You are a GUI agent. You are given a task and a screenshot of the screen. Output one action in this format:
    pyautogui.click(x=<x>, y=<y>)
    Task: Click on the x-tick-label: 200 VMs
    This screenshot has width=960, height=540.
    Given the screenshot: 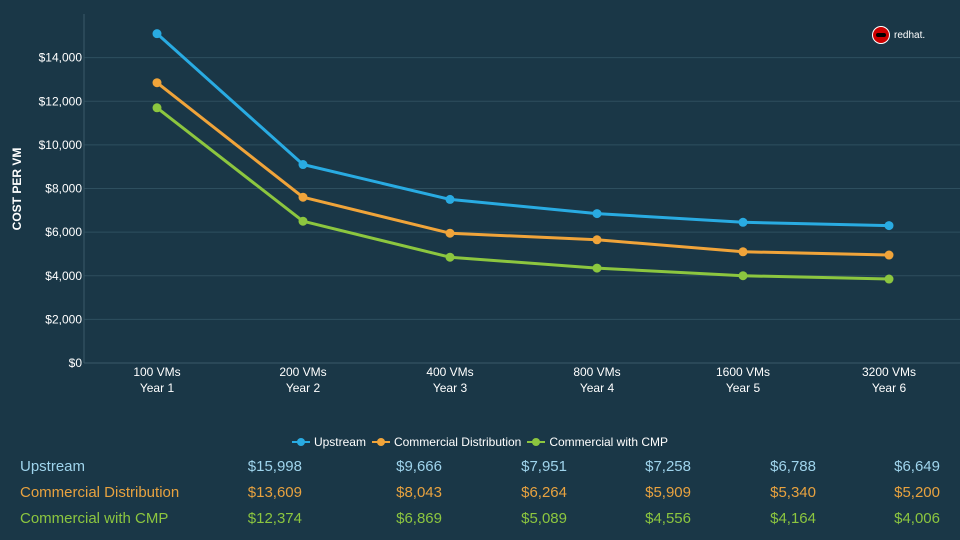 What is the action you would take?
    pyautogui.click(x=302, y=372)
    